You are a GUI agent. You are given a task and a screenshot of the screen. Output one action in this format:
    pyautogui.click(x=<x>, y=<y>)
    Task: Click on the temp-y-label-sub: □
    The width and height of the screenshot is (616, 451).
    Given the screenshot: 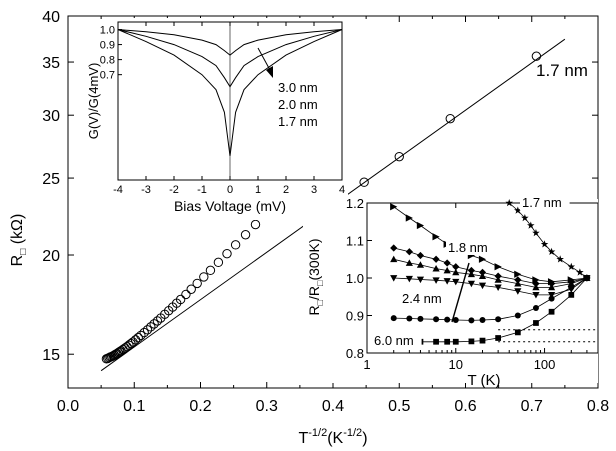 What is the action you would take?
    pyautogui.click(x=320, y=302)
    